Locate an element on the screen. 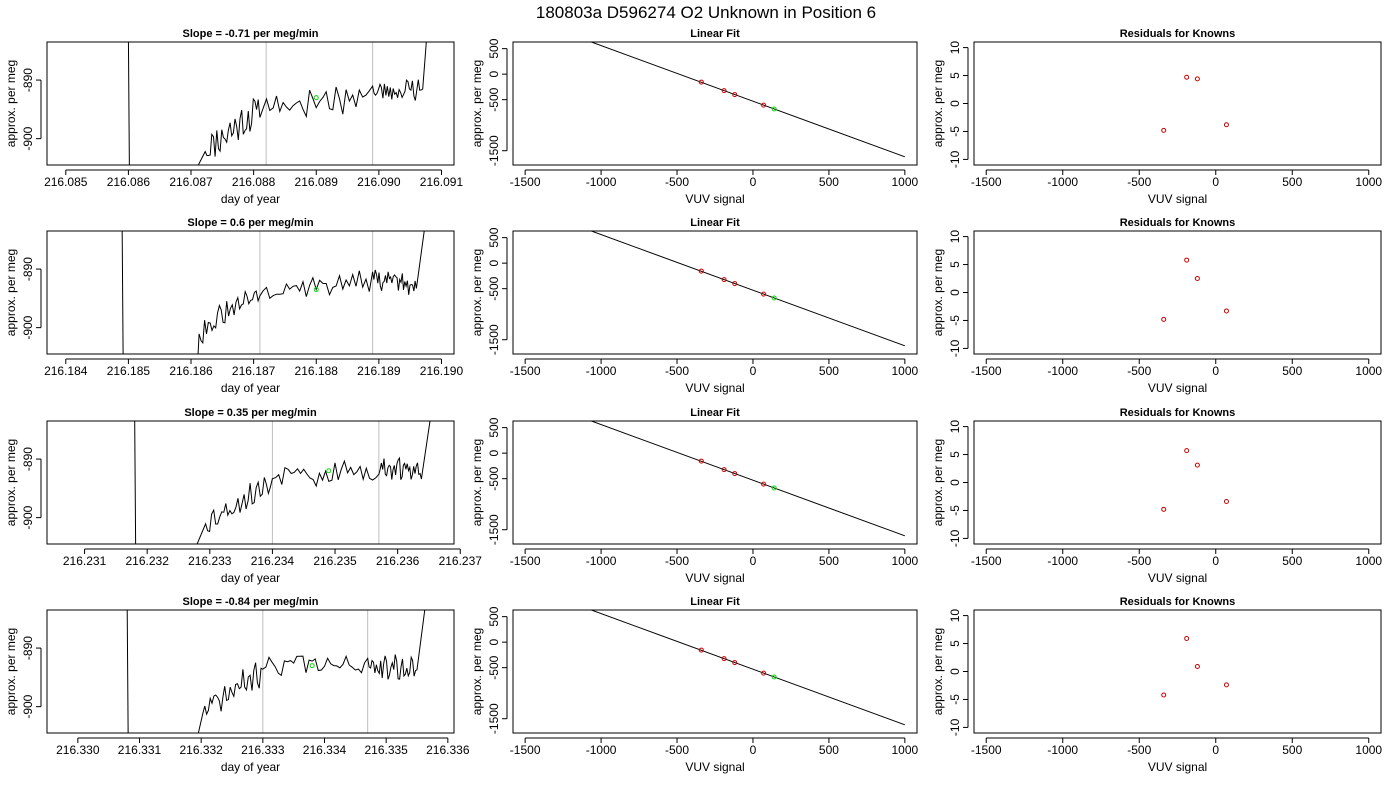 The width and height of the screenshot is (1400, 800). x-tick-label: 216.088 is located at coordinates (254, 182).